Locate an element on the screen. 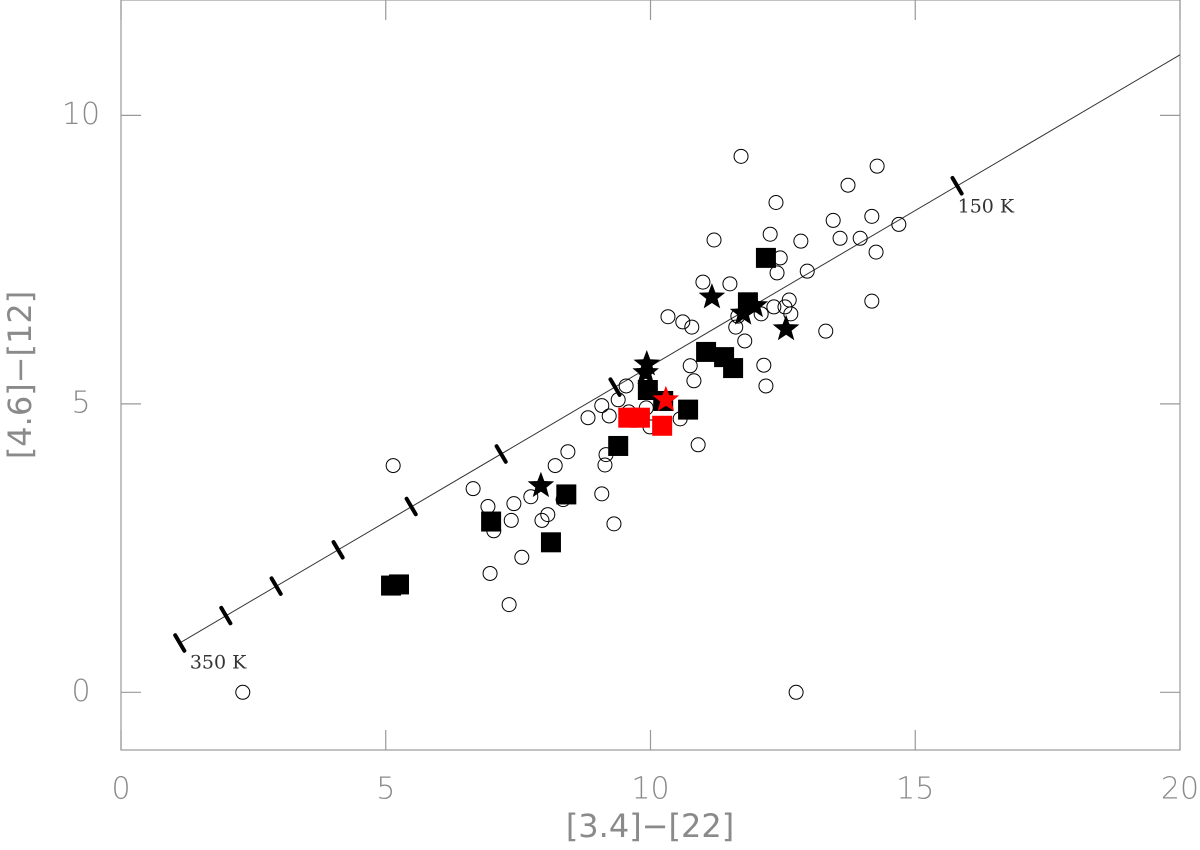  annotation: 150 K is located at coordinates (986, 207).